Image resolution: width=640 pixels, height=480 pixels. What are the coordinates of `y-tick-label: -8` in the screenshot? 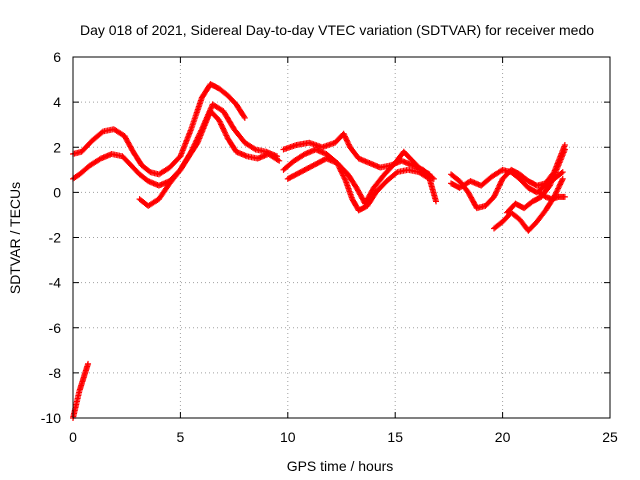 It's located at (55, 373).